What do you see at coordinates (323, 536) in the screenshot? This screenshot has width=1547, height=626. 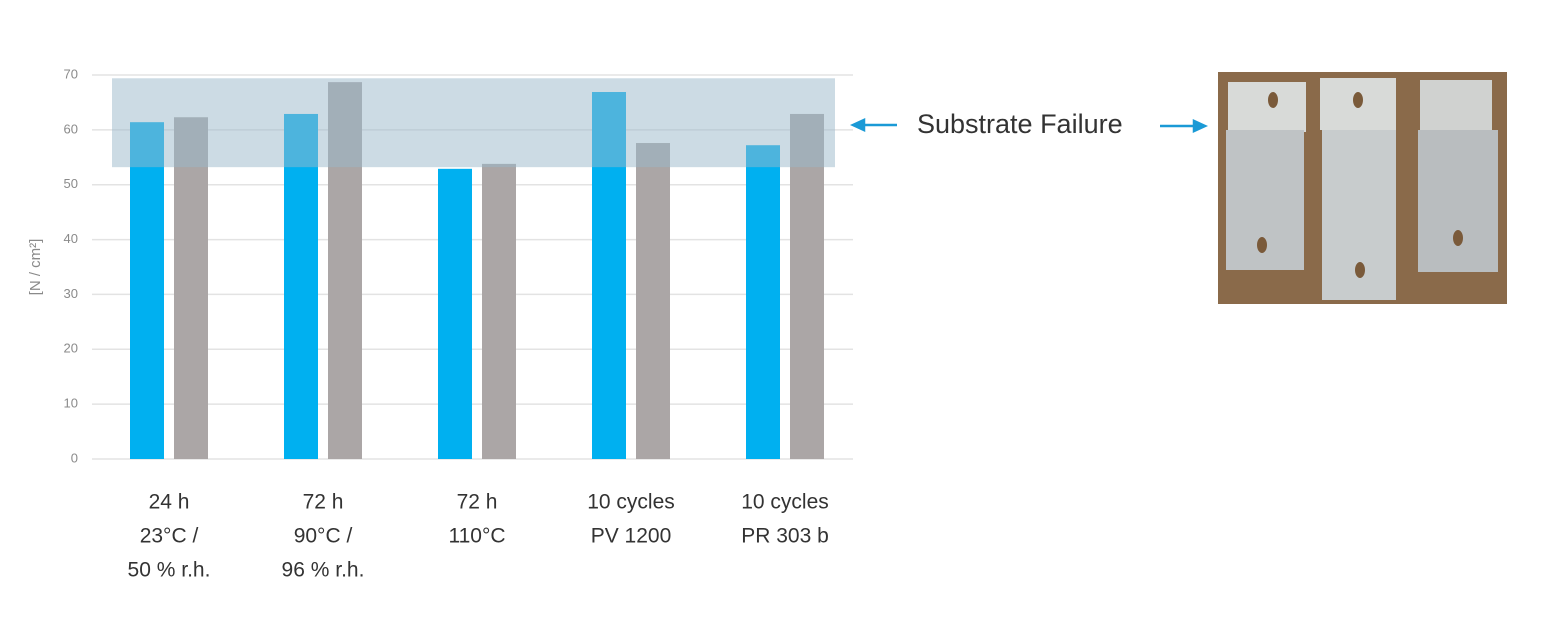 I see `x-tick-label: 90°C /` at bounding box center [323, 536].